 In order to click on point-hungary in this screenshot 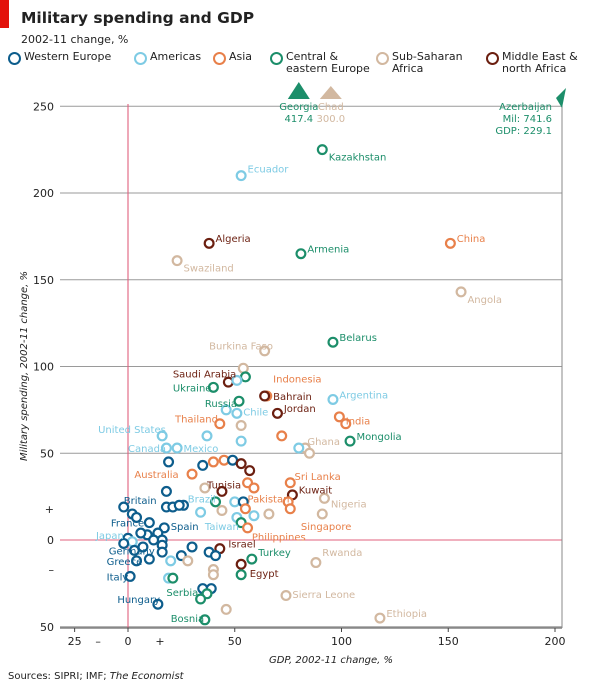, I will do `click(158, 604)`.